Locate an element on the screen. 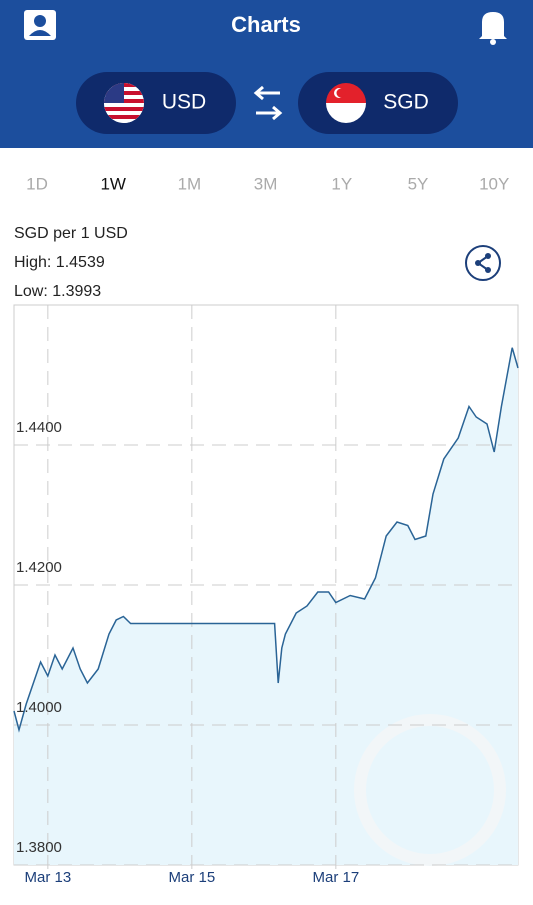 The image size is (533, 905). range-tab: 1D is located at coordinates (37, 183).